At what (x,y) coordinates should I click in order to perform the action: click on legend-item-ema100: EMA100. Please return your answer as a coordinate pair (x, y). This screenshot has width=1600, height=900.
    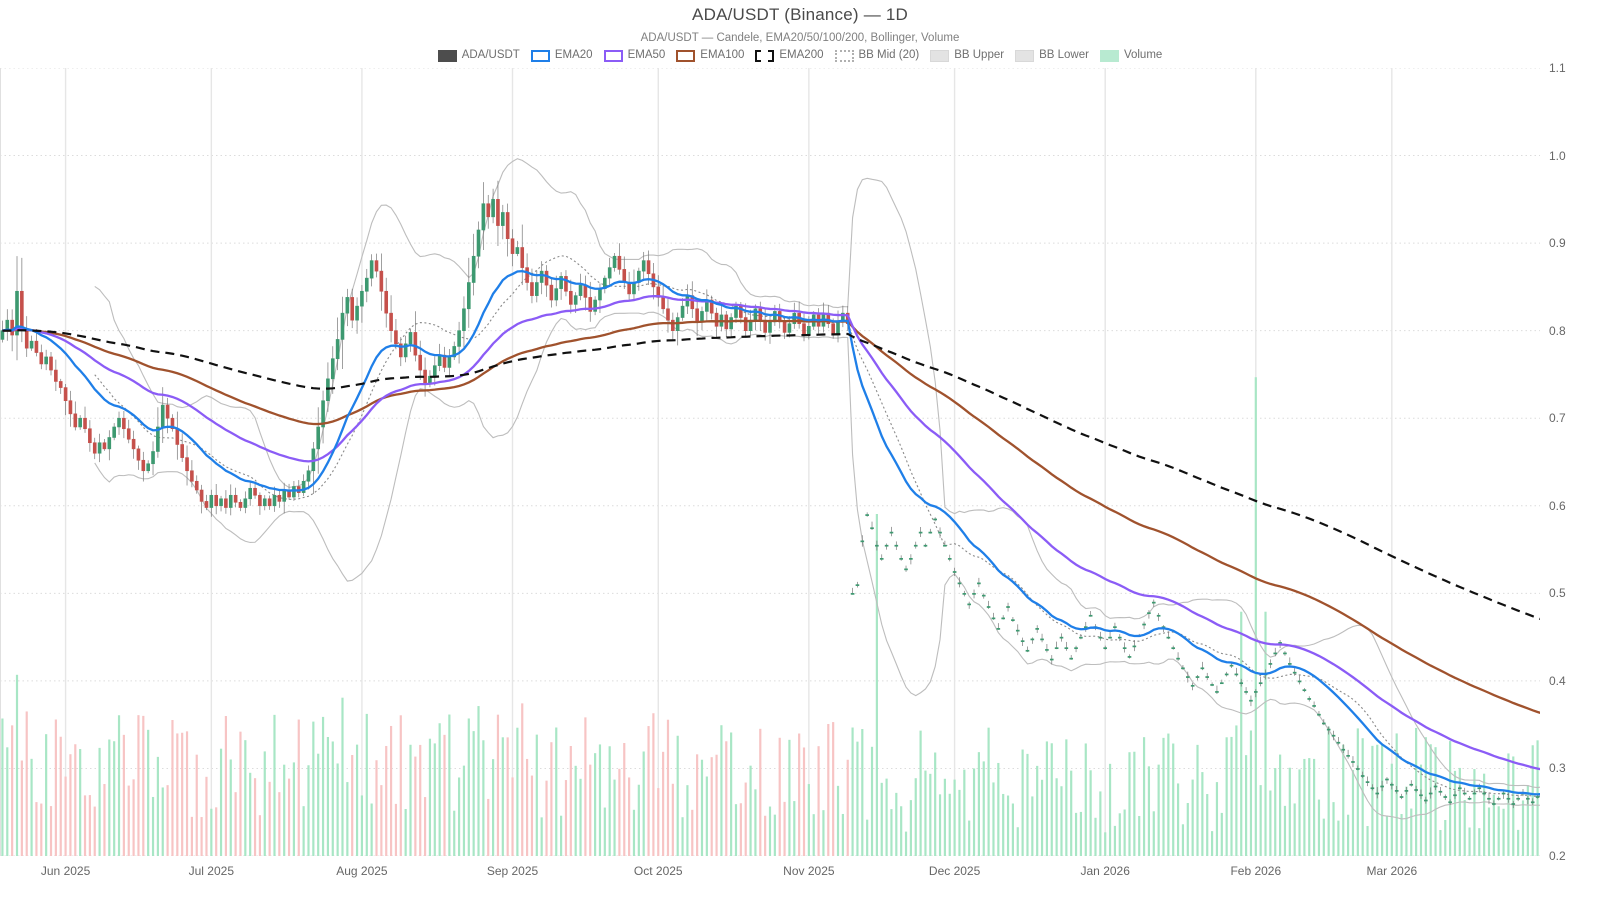
    Looking at the image, I should click on (710, 56).